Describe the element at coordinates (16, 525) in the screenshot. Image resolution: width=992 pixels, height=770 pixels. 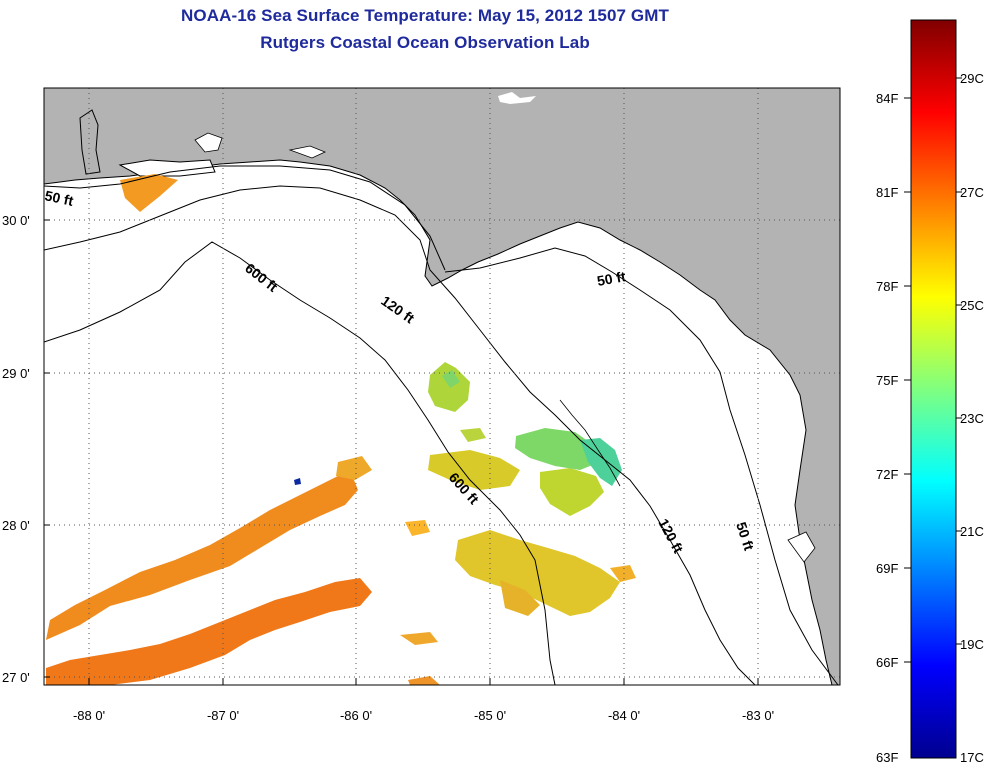
I see `lat-tick-label: 28 0'` at that location.